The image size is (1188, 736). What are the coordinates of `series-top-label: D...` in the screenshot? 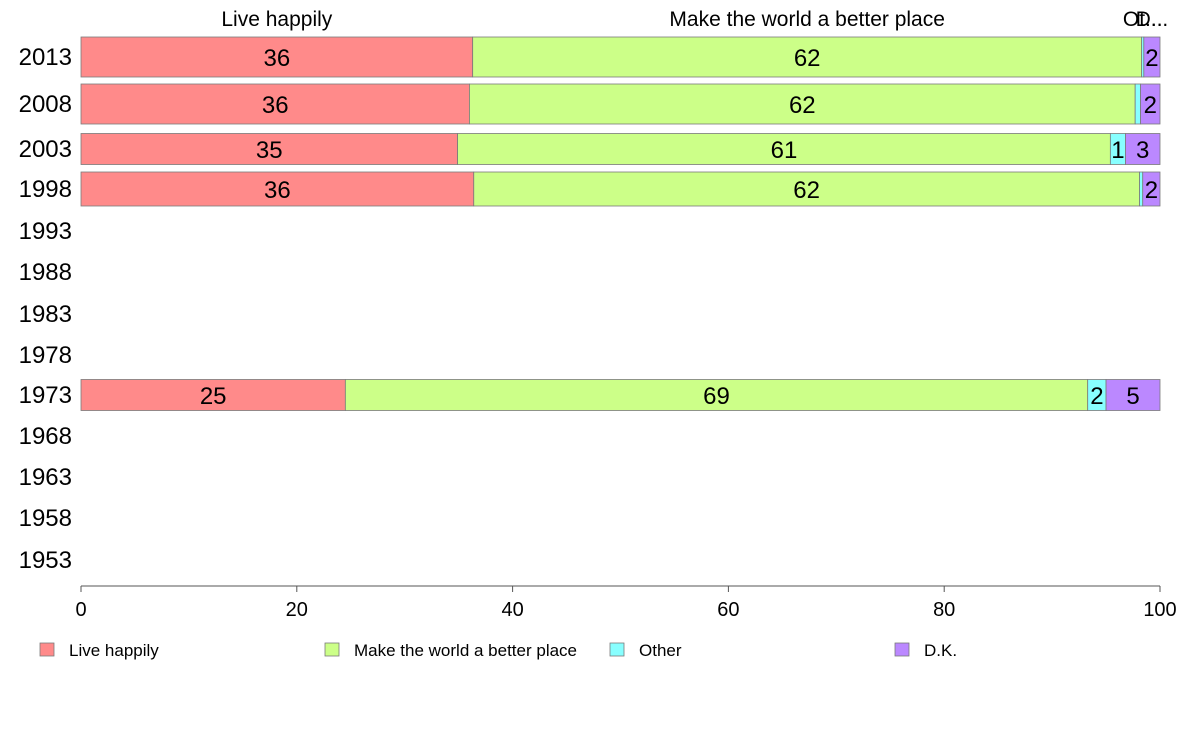 It's located at (1152, 19).